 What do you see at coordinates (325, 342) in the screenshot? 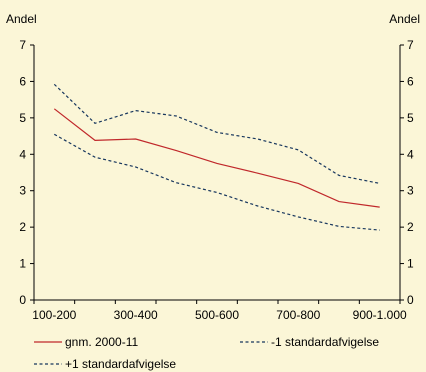
I see `legend-label-2: -1 standardafvigelse` at bounding box center [325, 342].